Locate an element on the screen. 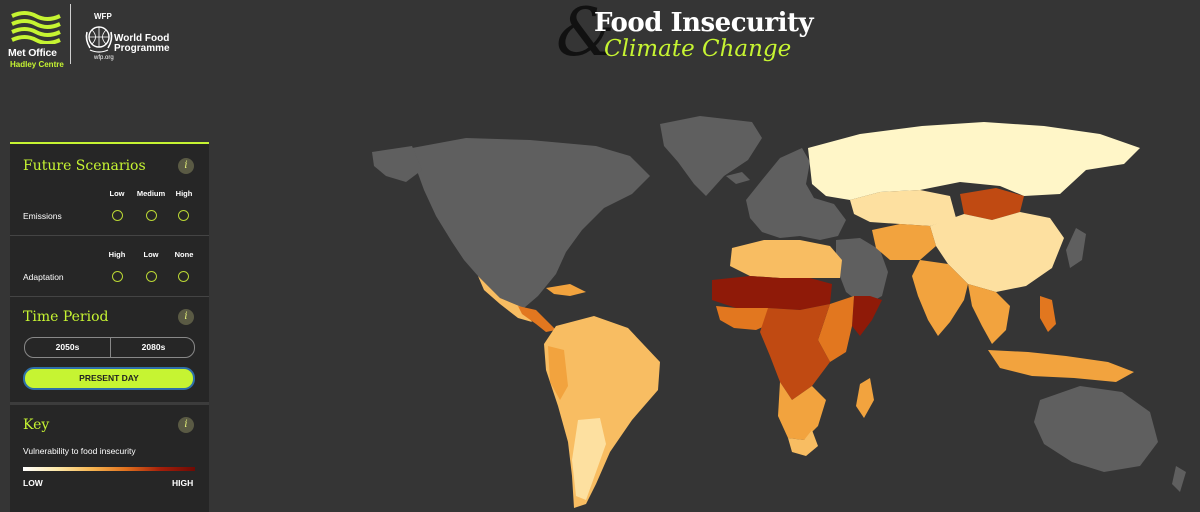 Image resolution: width=1200 pixels, height=512 pixels. map-region-iceland is located at coordinates (738, 178).